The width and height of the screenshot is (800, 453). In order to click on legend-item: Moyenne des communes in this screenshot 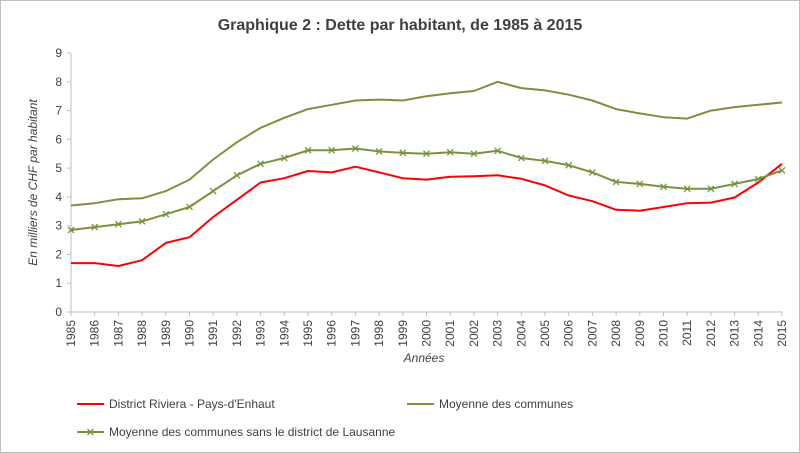, I will do `click(490, 404)`.